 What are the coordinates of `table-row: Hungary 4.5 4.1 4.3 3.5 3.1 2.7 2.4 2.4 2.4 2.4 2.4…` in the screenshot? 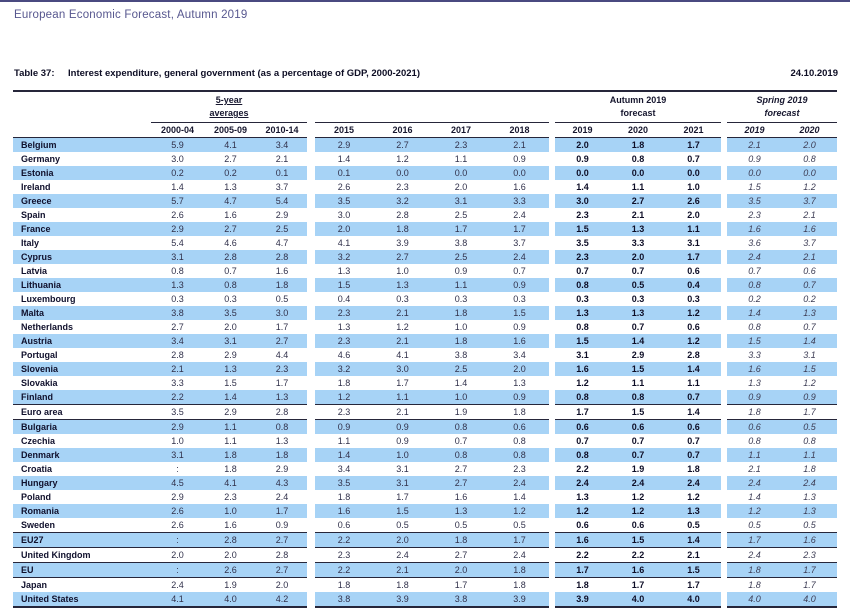 It's located at (425, 483).